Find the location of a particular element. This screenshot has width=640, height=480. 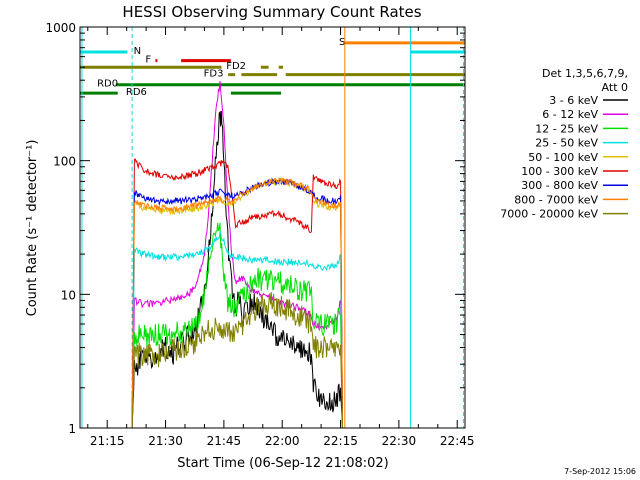

x-tick-label: 21:15 is located at coordinates (107, 441).